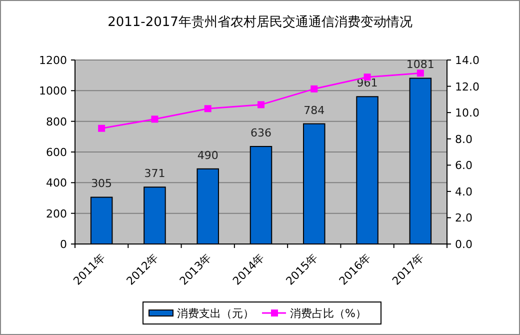 This screenshot has height=335, width=520. I want to click on y-tick-label: 400, so click(56, 183).